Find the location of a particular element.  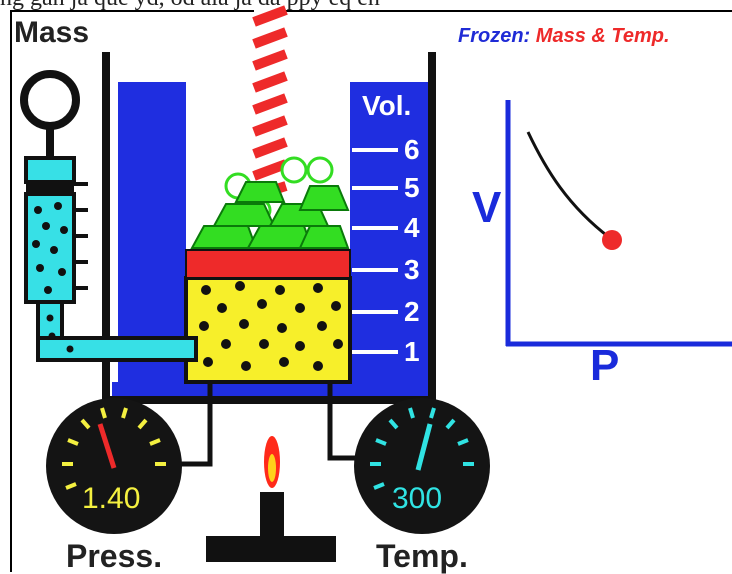

temperature-needle is located at coordinates (424, 447).